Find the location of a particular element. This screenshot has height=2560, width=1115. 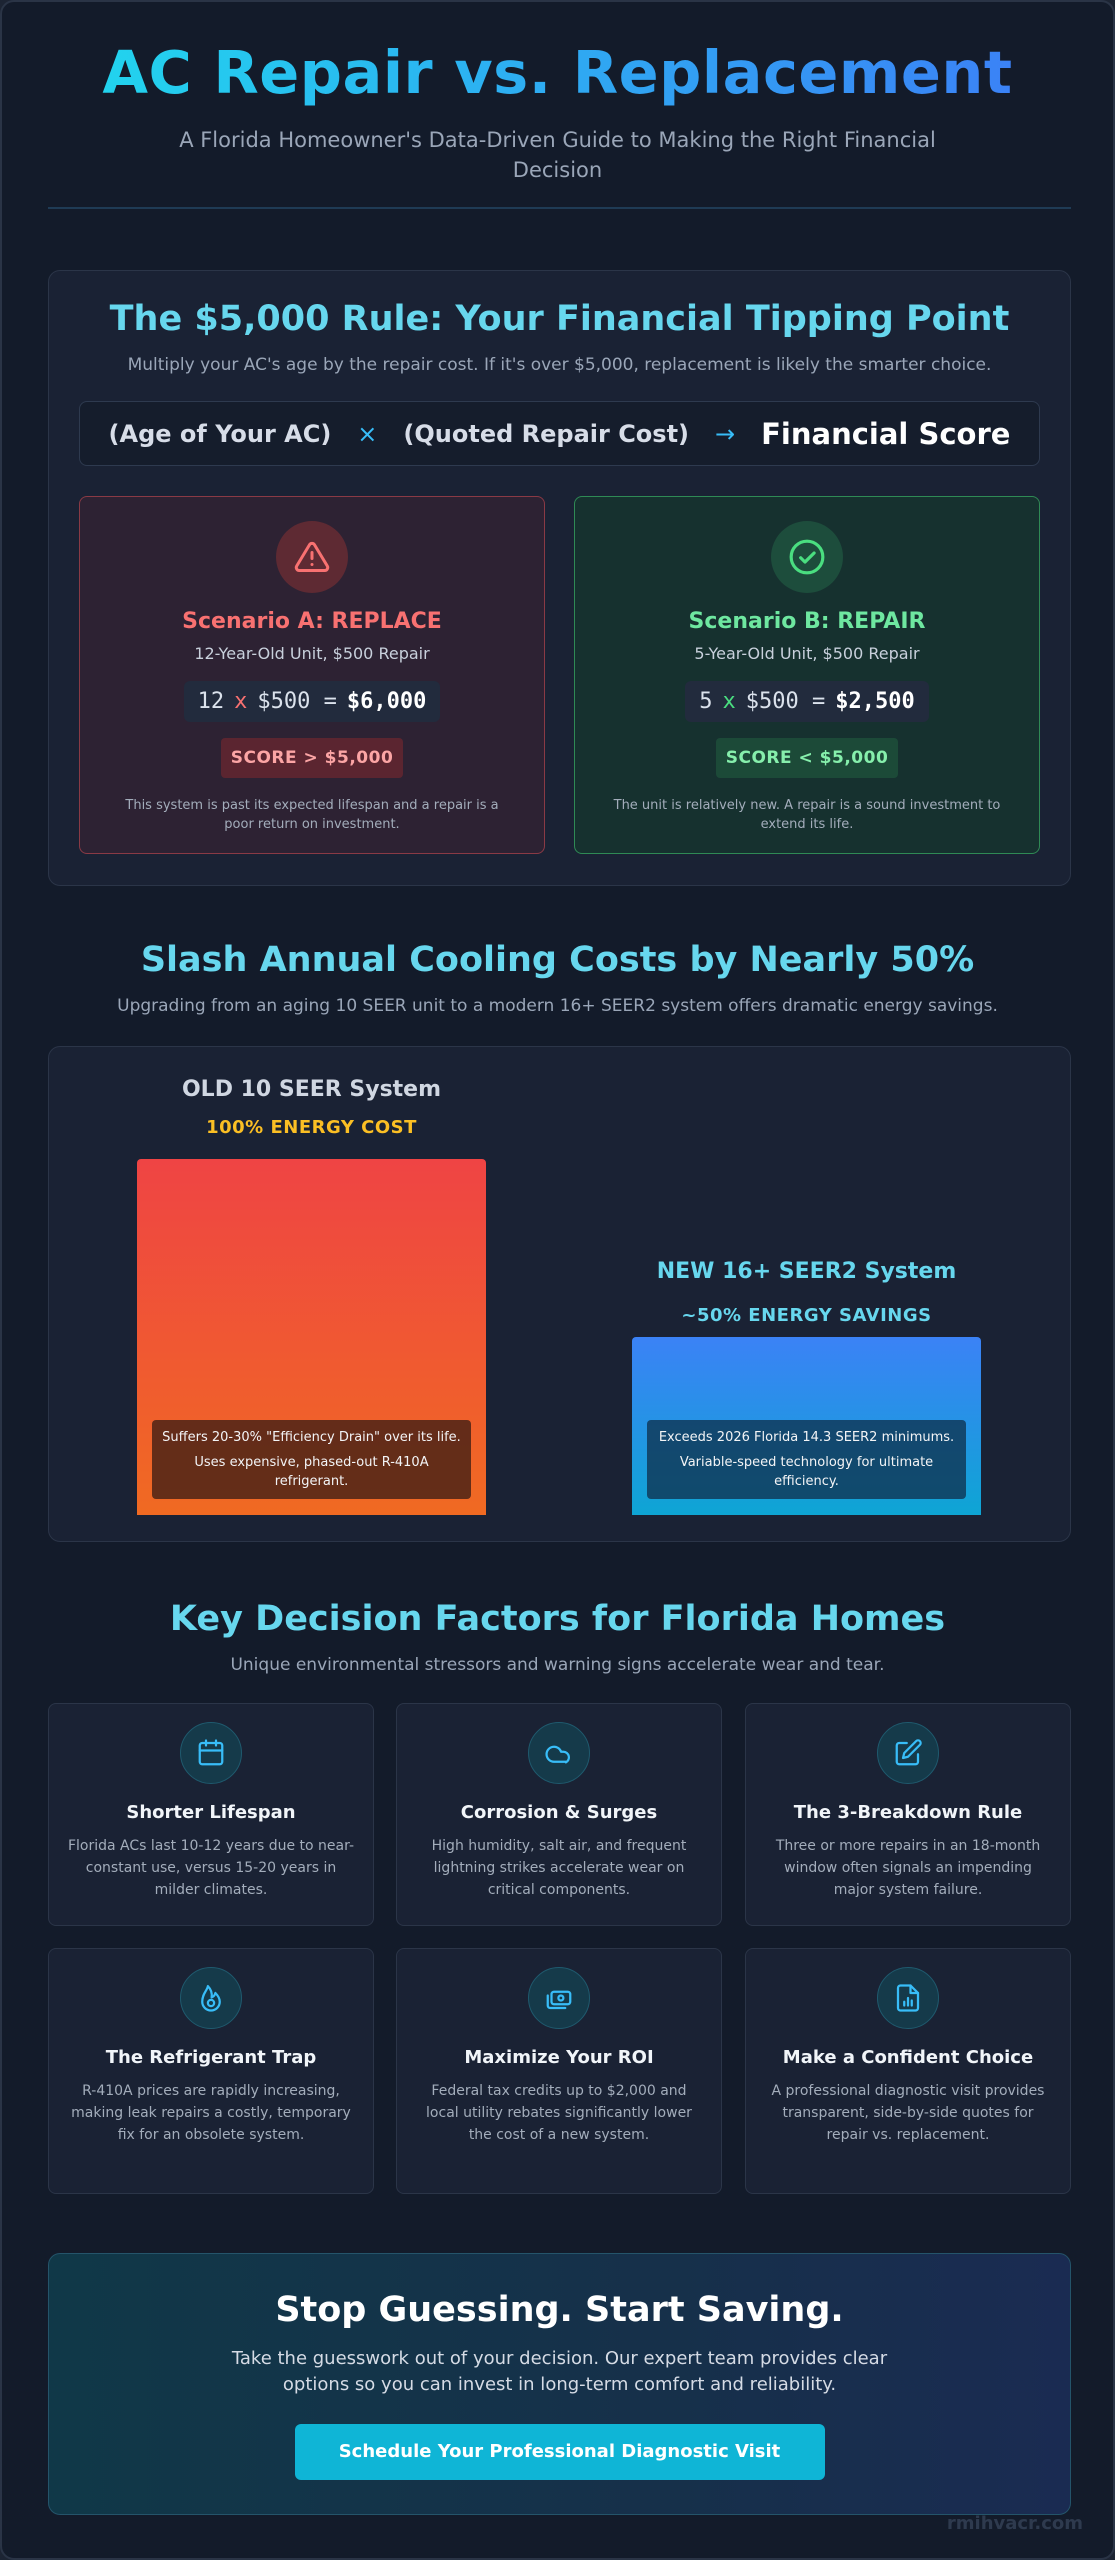

scenario-b-calc: 5 x $500 = $2,500 is located at coordinates (807, 701).